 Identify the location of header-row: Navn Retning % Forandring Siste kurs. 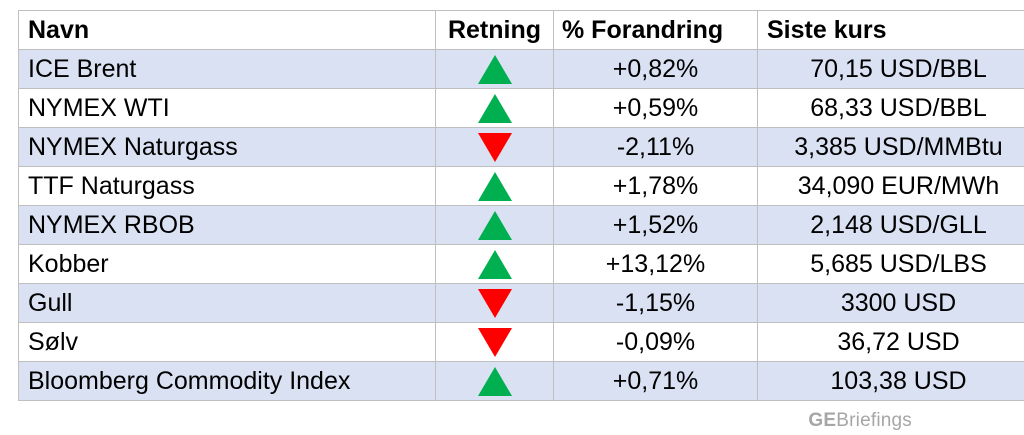
(521, 30).